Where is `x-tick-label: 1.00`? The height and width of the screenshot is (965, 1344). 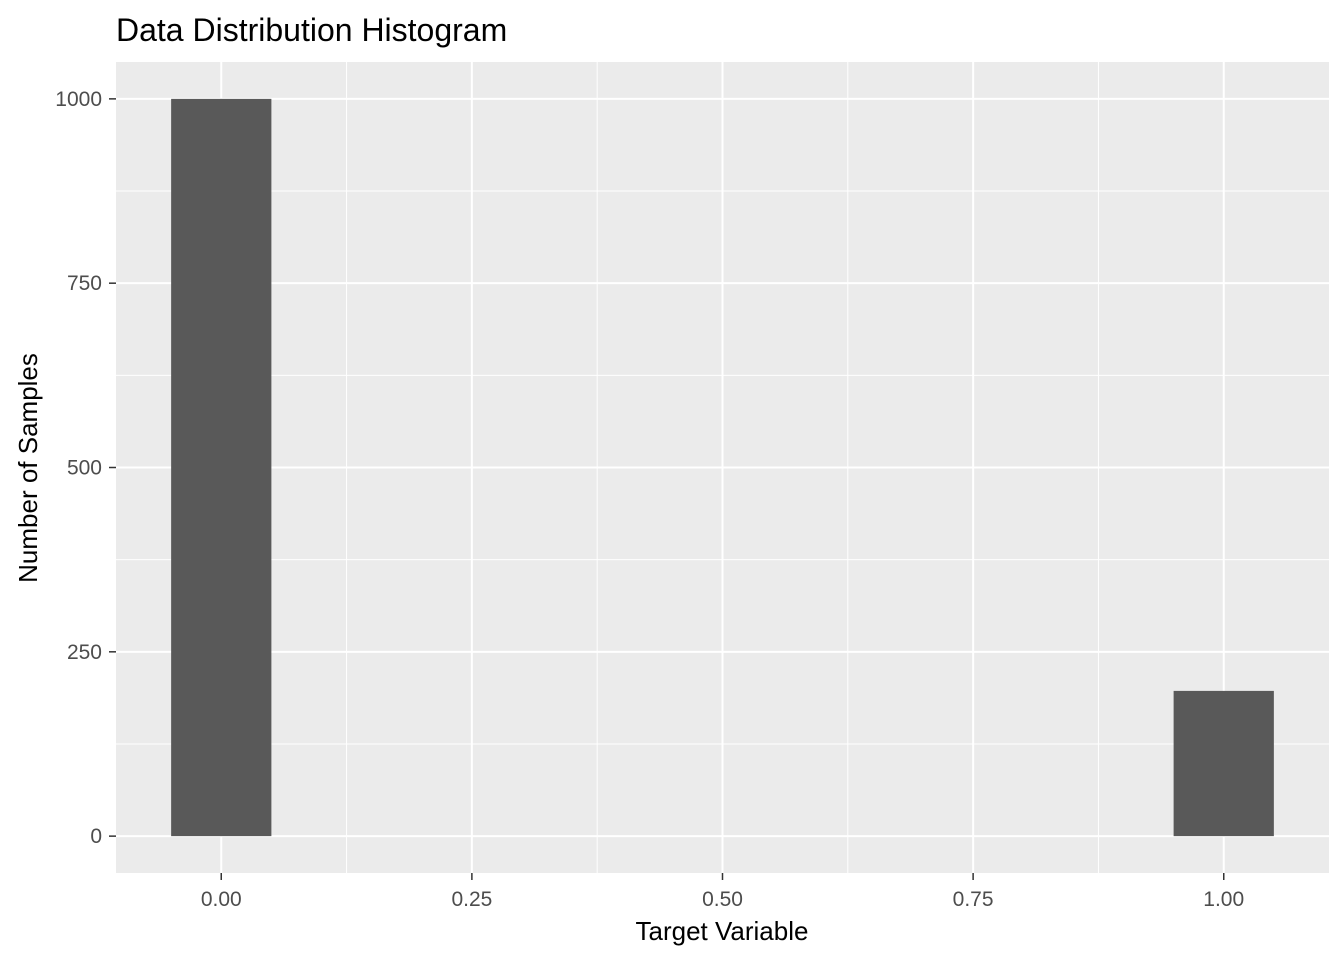 x-tick-label: 1.00 is located at coordinates (1223, 899).